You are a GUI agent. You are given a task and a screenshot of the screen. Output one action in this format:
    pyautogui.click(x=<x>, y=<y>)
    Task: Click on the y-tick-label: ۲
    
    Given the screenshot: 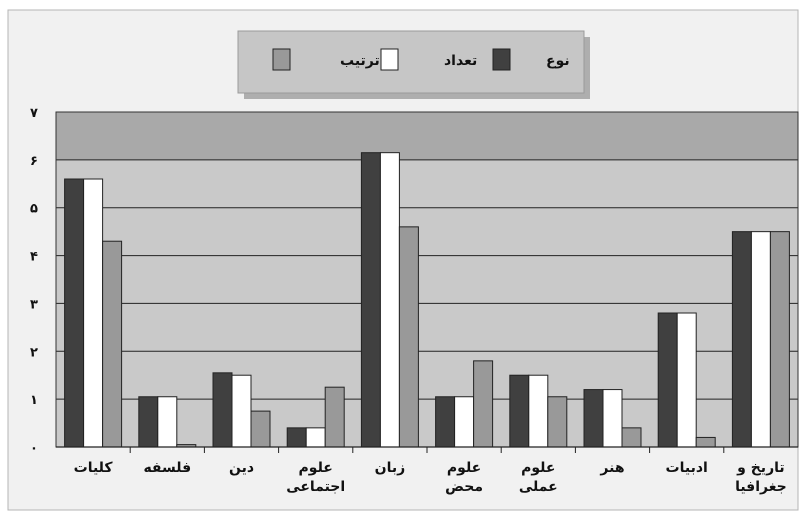 What is the action you would take?
    pyautogui.click(x=34, y=352)
    